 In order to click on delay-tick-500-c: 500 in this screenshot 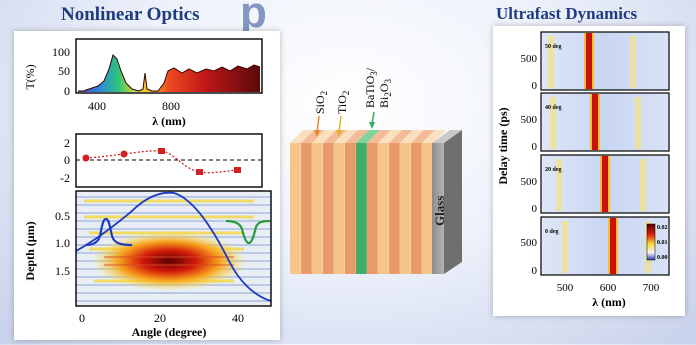, I will do `click(529, 182)`.